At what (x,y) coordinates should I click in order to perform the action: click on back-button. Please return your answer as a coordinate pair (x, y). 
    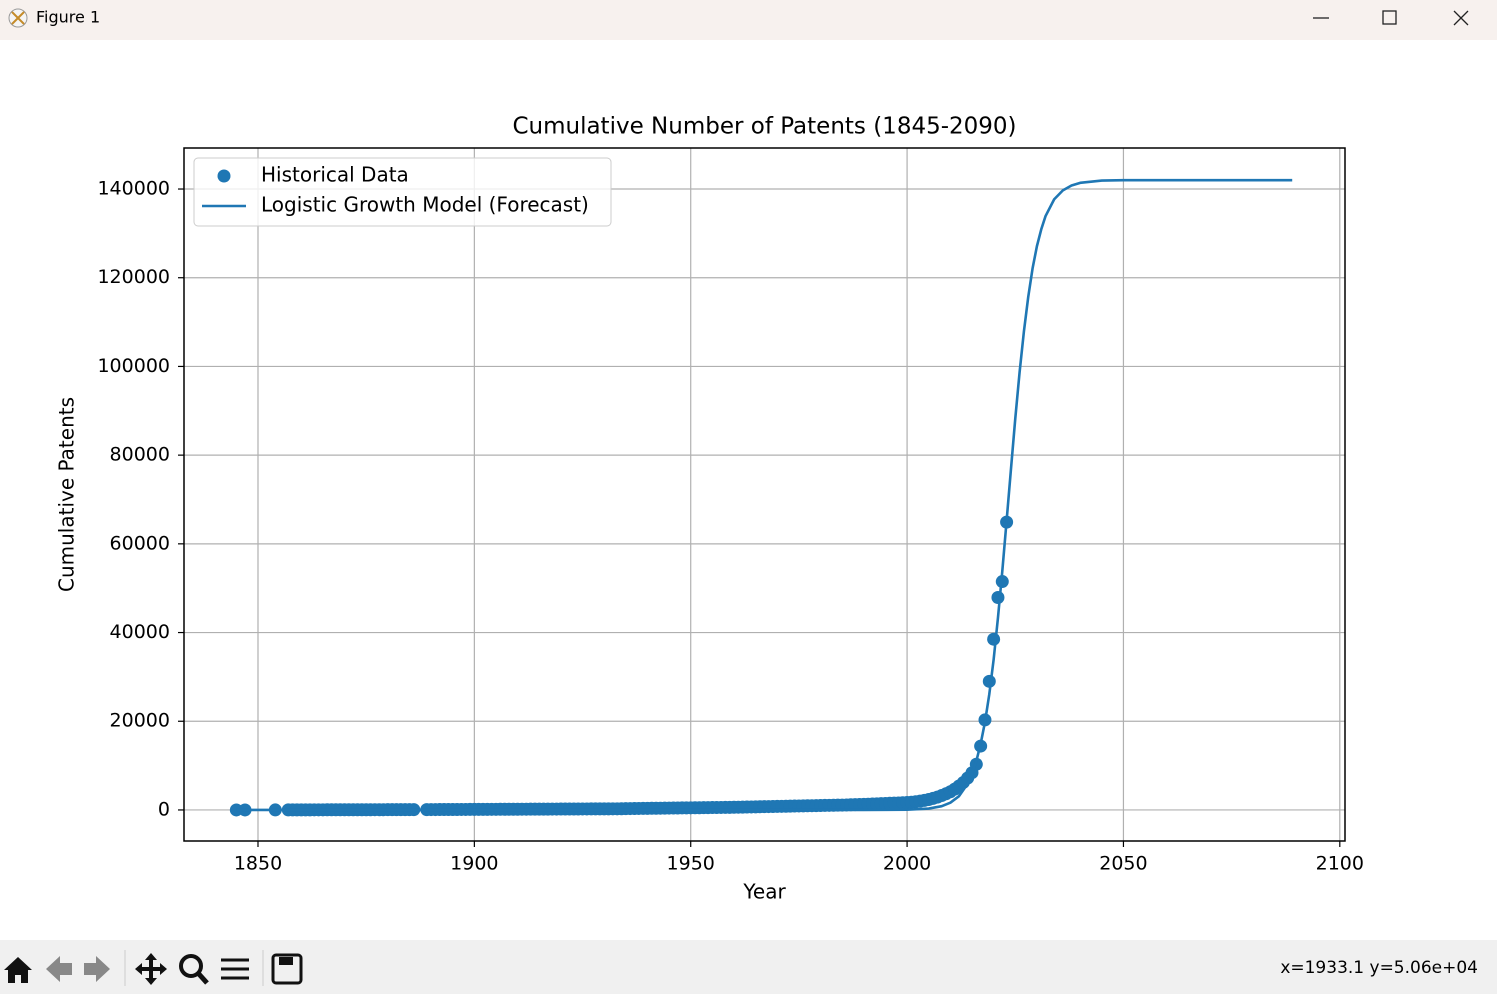
    Looking at the image, I should click on (59, 969).